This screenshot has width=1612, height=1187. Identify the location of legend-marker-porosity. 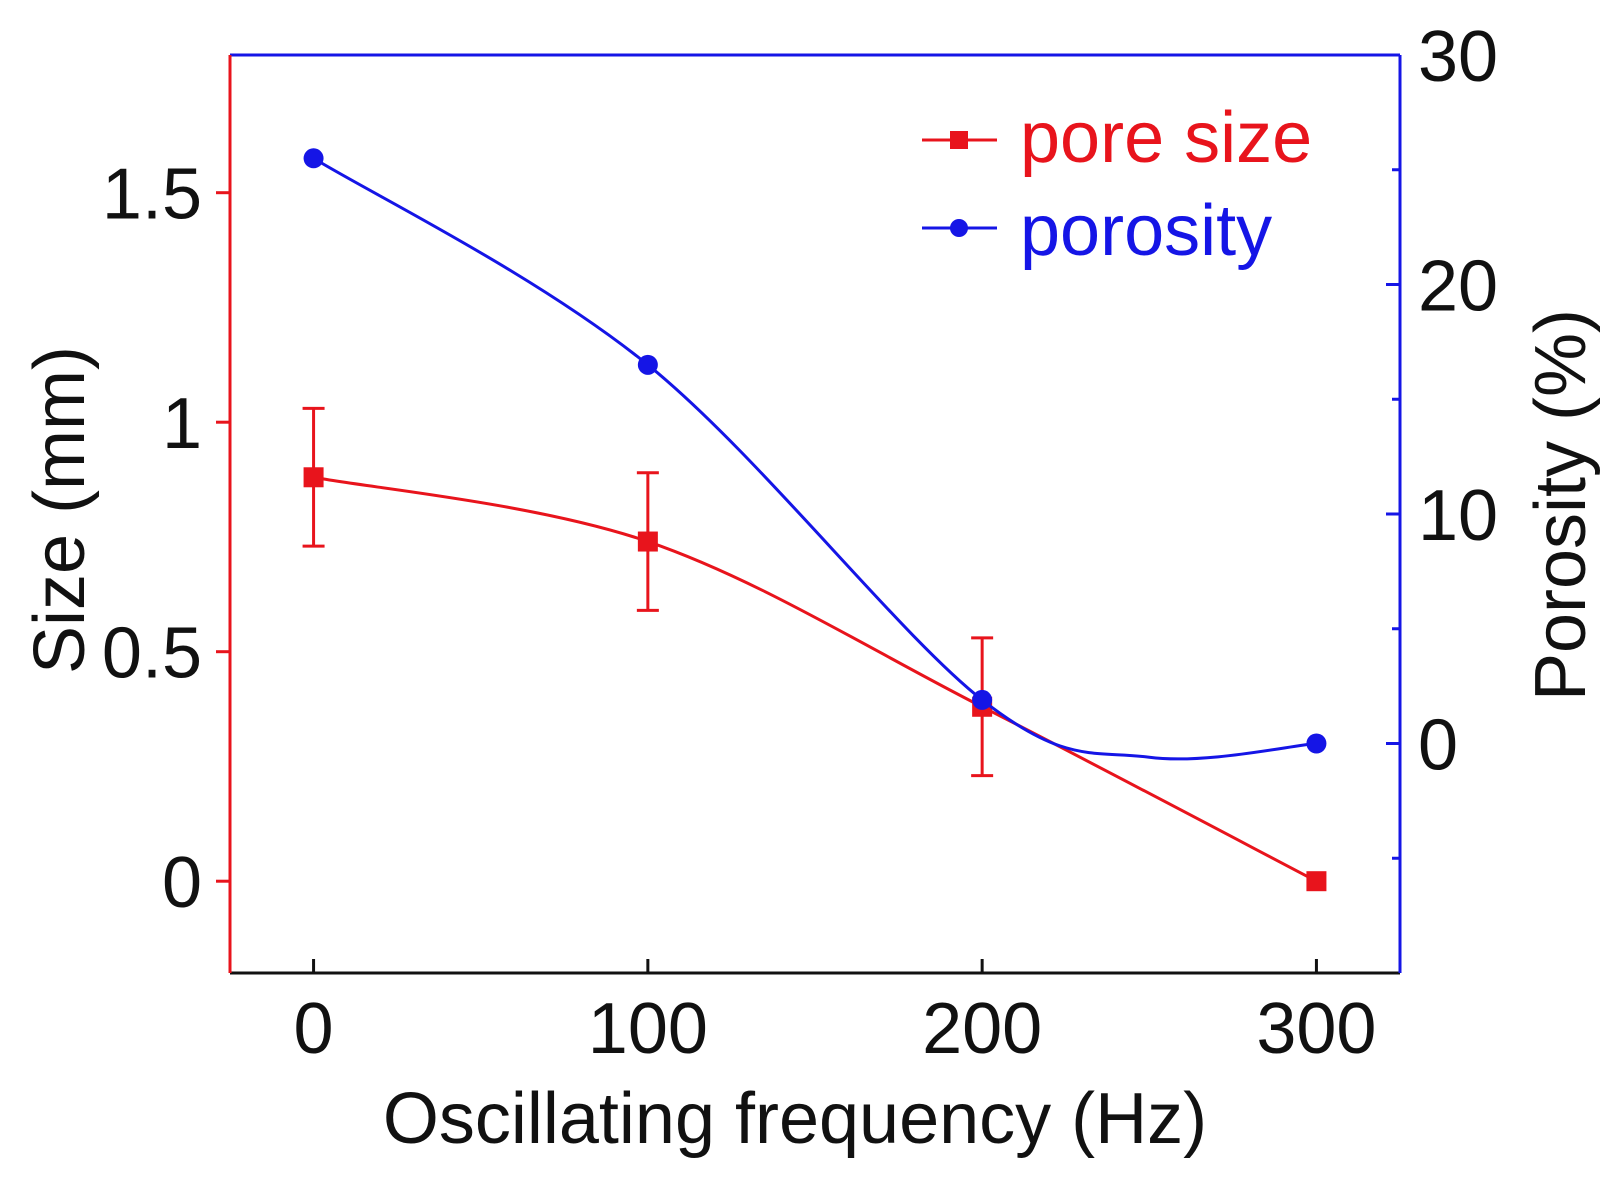
(959, 228).